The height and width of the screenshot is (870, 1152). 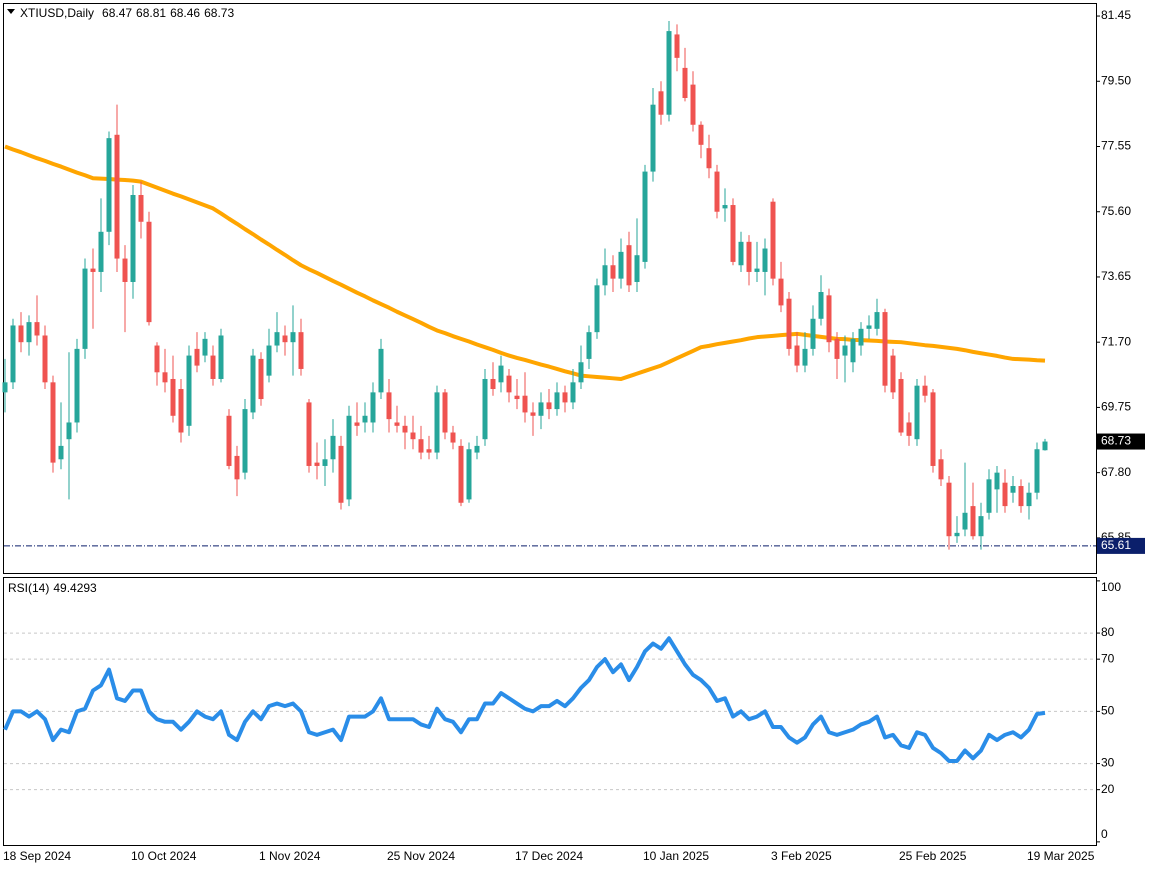 What do you see at coordinates (1108, 632) in the screenshot?
I see `y-tick-label: 80` at bounding box center [1108, 632].